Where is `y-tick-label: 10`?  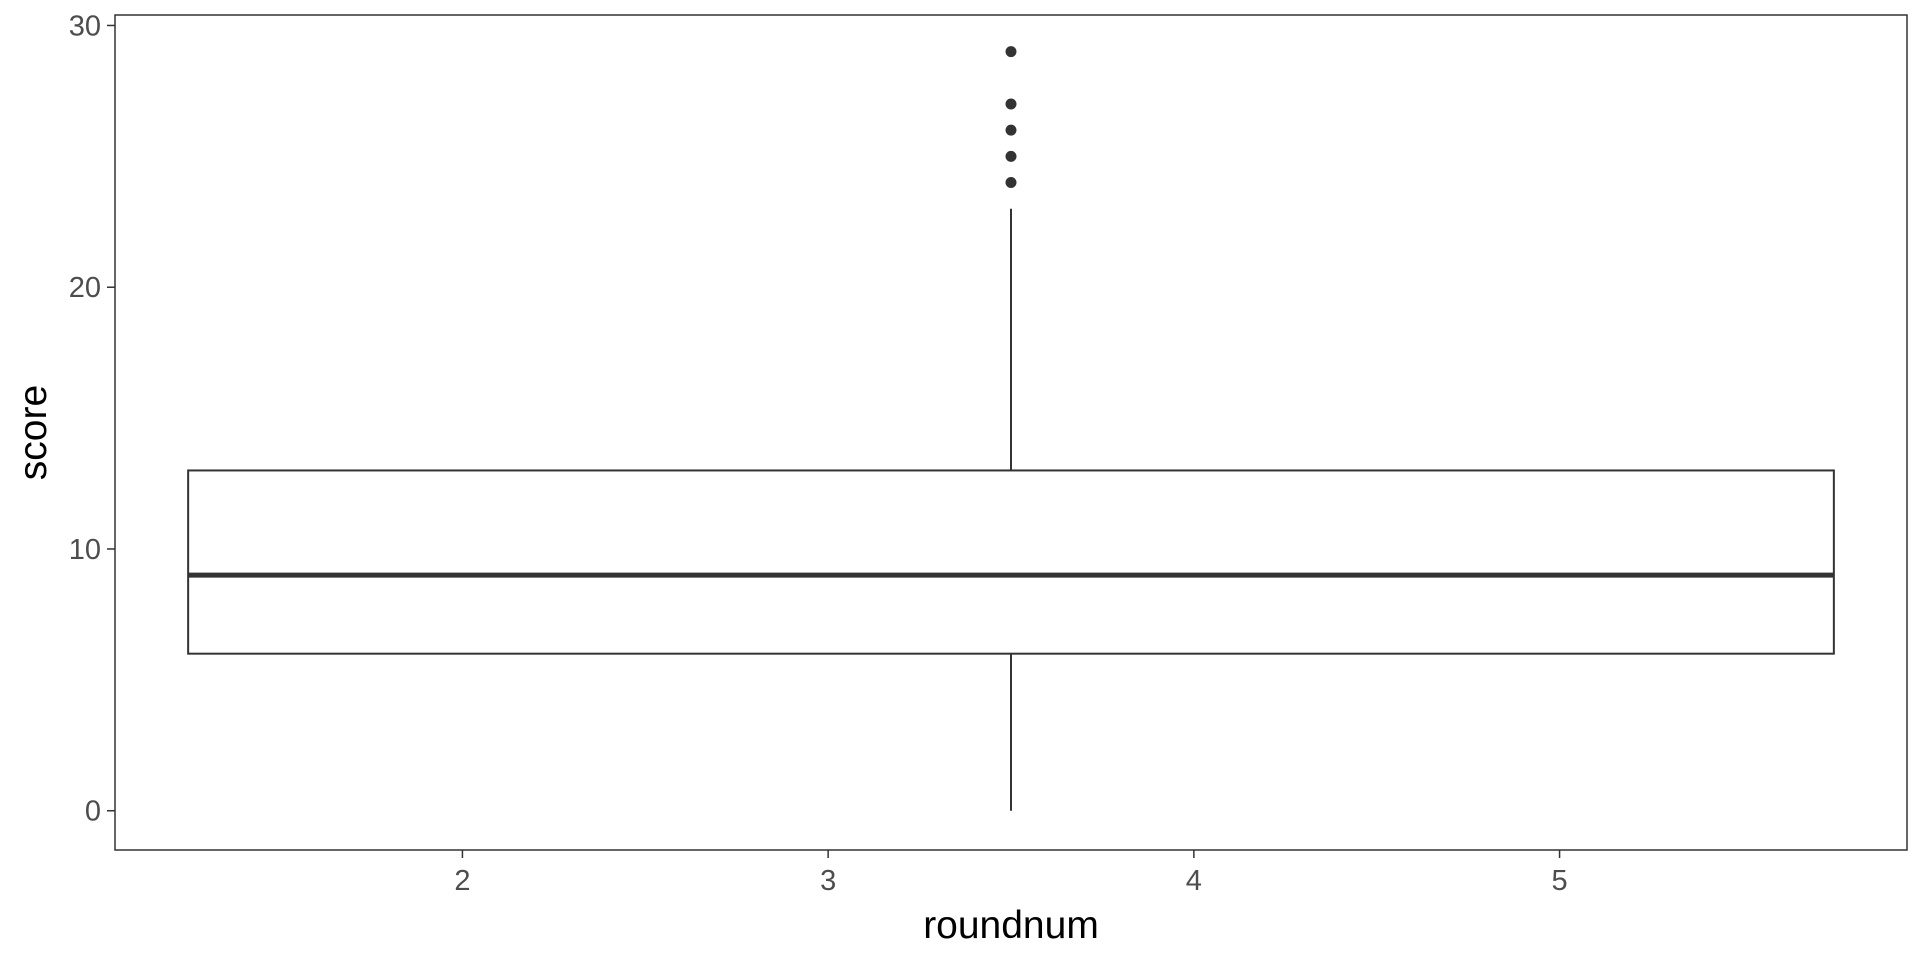 y-tick-label: 10 is located at coordinates (85, 550).